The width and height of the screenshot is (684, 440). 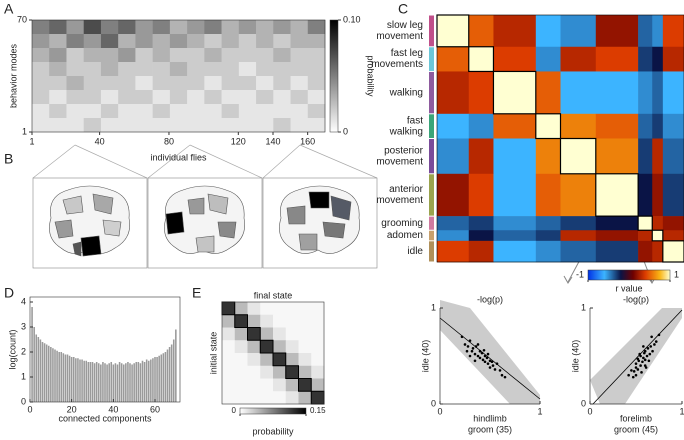 What do you see at coordinates (273, 431) in the screenshot?
I see `colorbar-label: probability` at bounding box center [273, 431].